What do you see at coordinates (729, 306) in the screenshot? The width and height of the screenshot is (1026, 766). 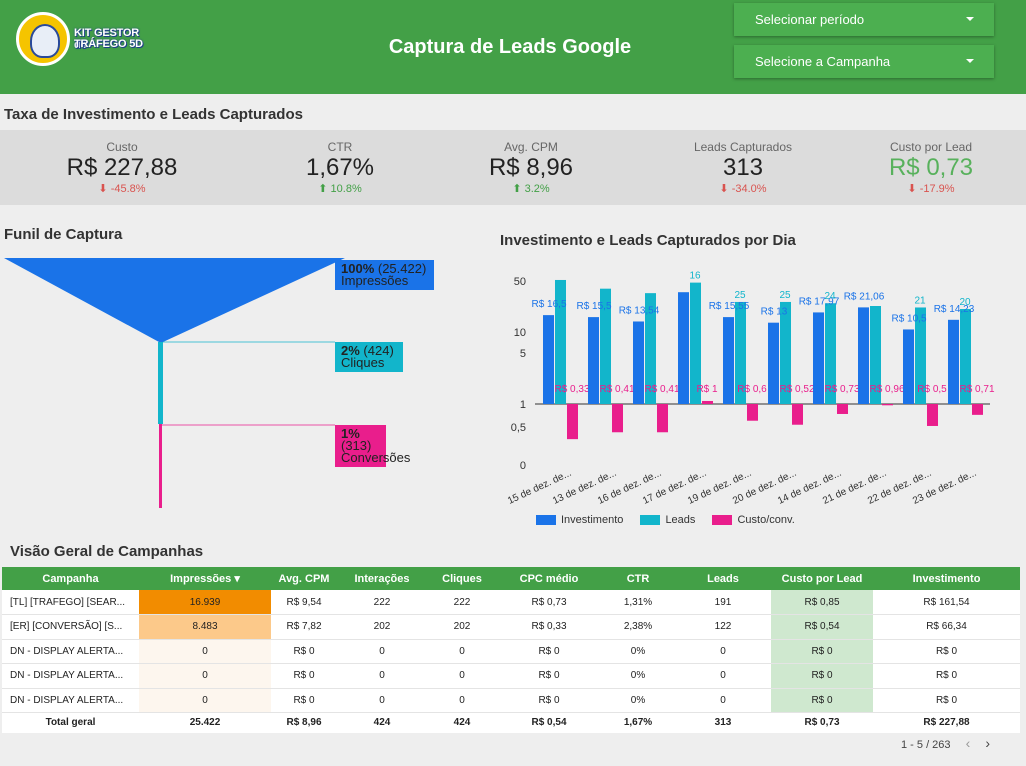 I see `data-label-investimento: R$ 15,55` at bounding box center [729, 306].